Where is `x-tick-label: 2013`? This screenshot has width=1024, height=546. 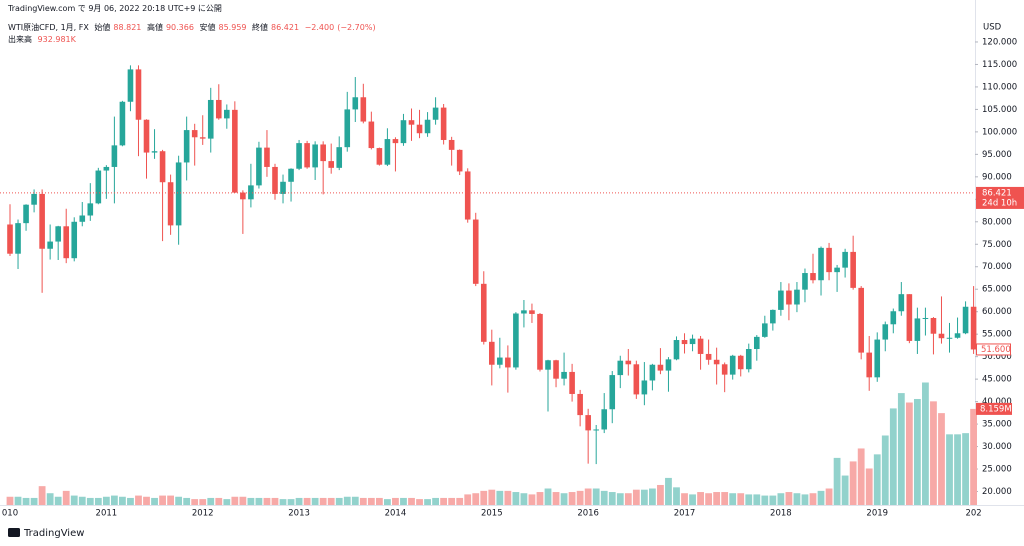
x-tick-label: 2013 is located at coordinates (299, 514).